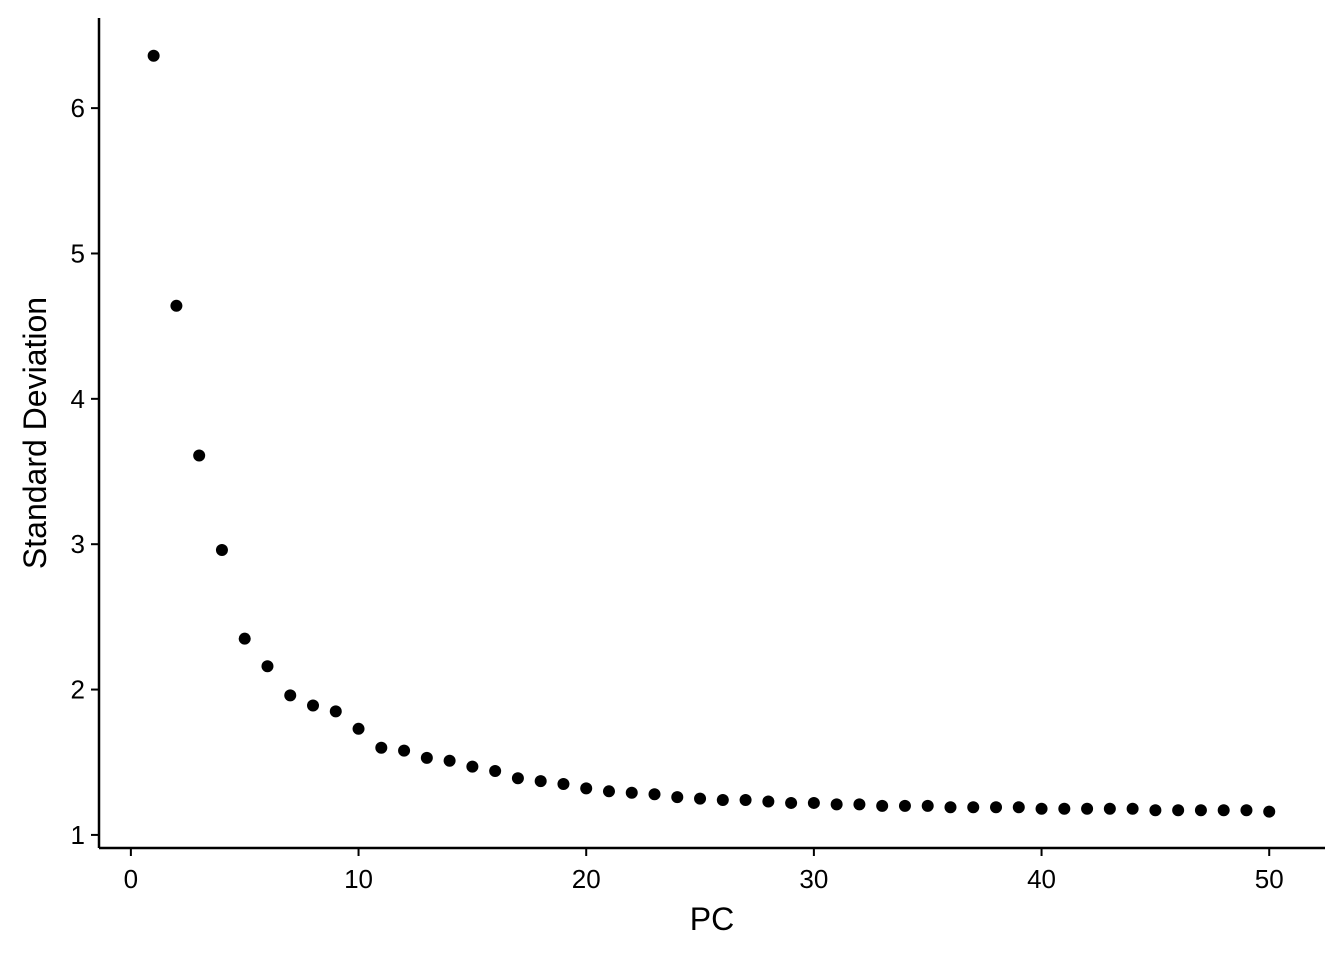  I want to click on y-tick-label: 4, so click(78, 399).